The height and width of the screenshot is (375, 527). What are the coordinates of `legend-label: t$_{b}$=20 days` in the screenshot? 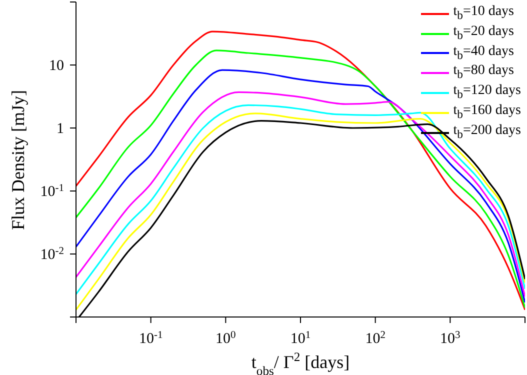 It's located at (483, 34).